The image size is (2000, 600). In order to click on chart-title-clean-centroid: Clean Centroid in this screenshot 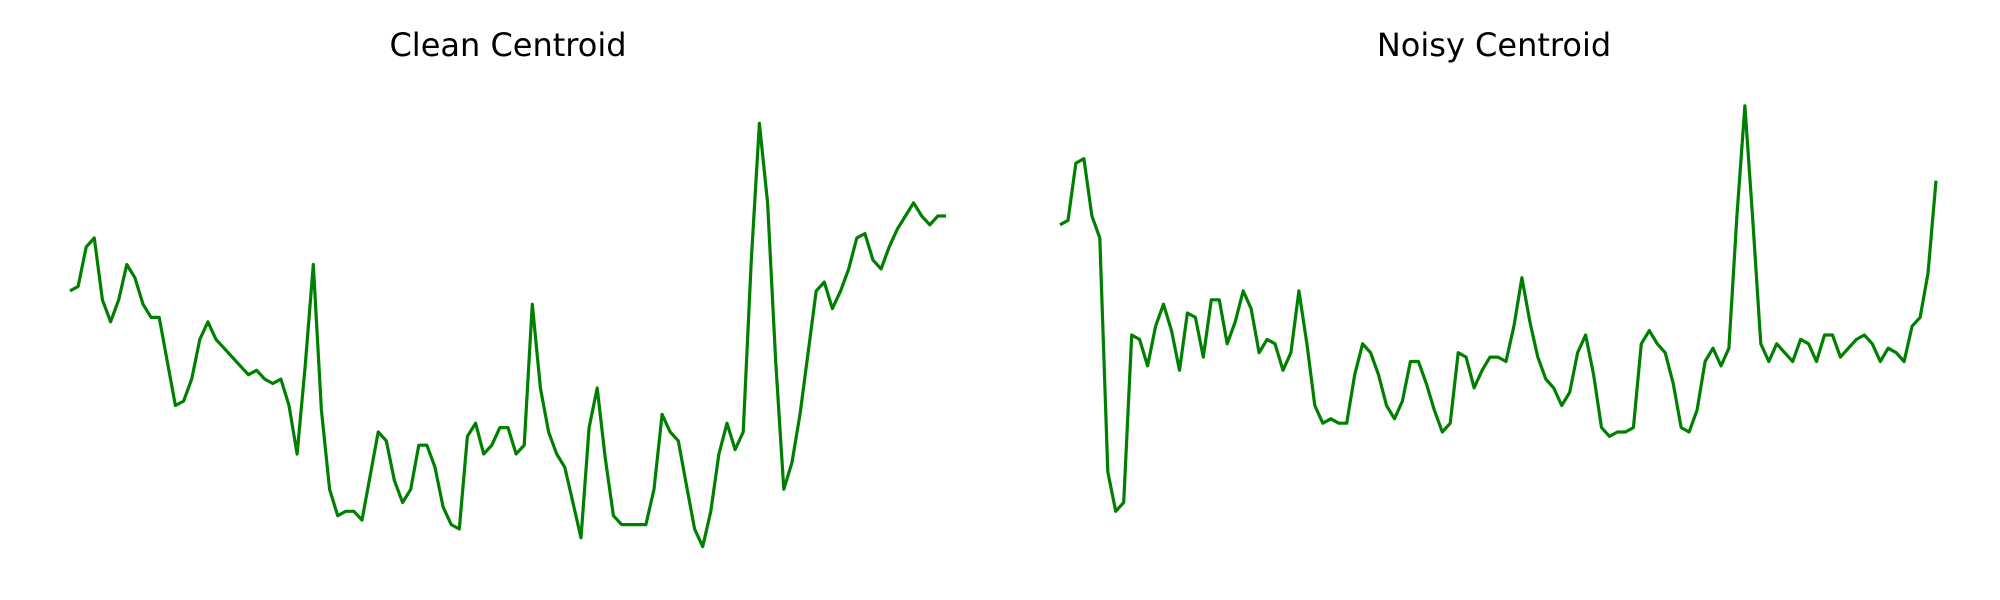, I will do `click(507, 45)`.